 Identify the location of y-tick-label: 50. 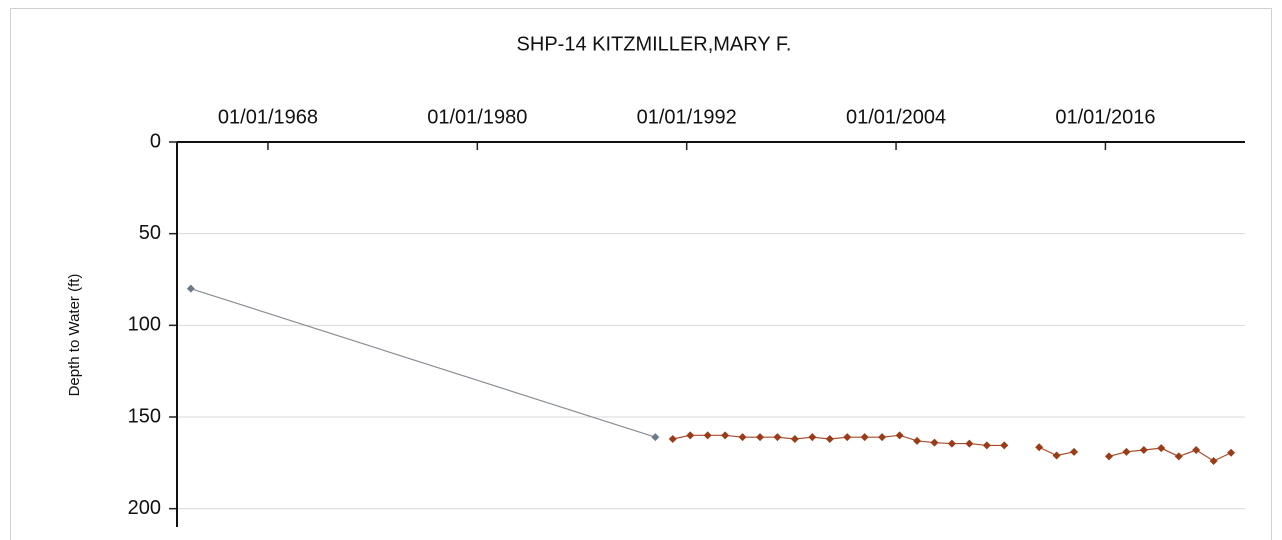
(150, 233).